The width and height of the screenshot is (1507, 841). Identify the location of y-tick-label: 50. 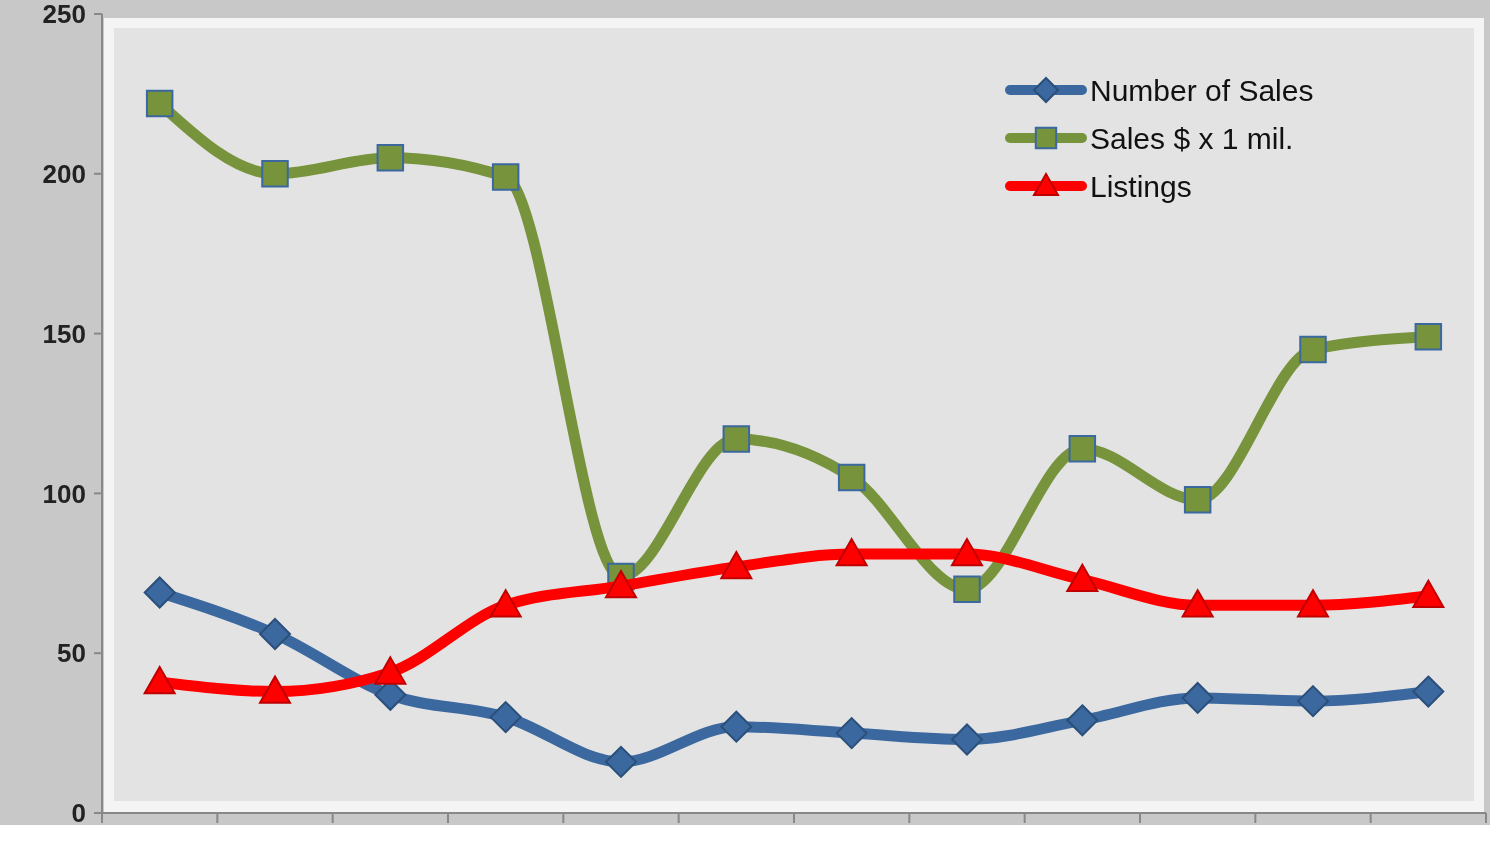
(71, 653).